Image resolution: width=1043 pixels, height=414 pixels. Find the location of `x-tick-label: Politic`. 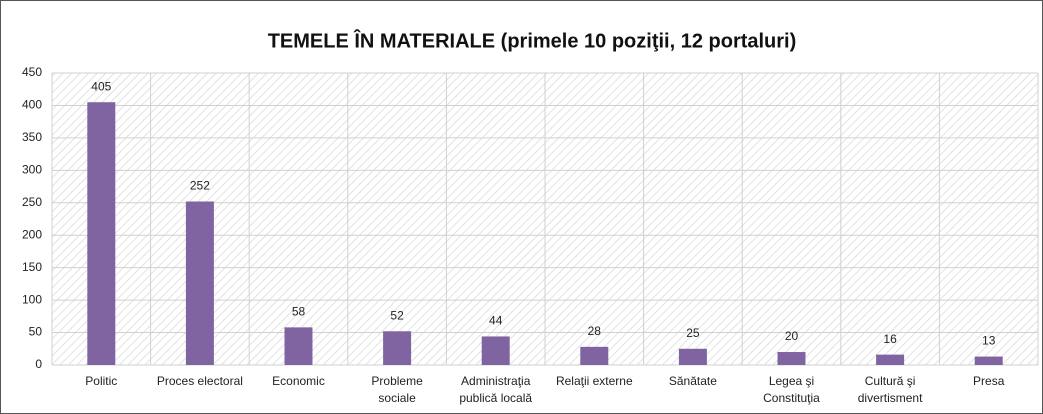

x-tick-label: Politic is located at coordinates (101, 381).